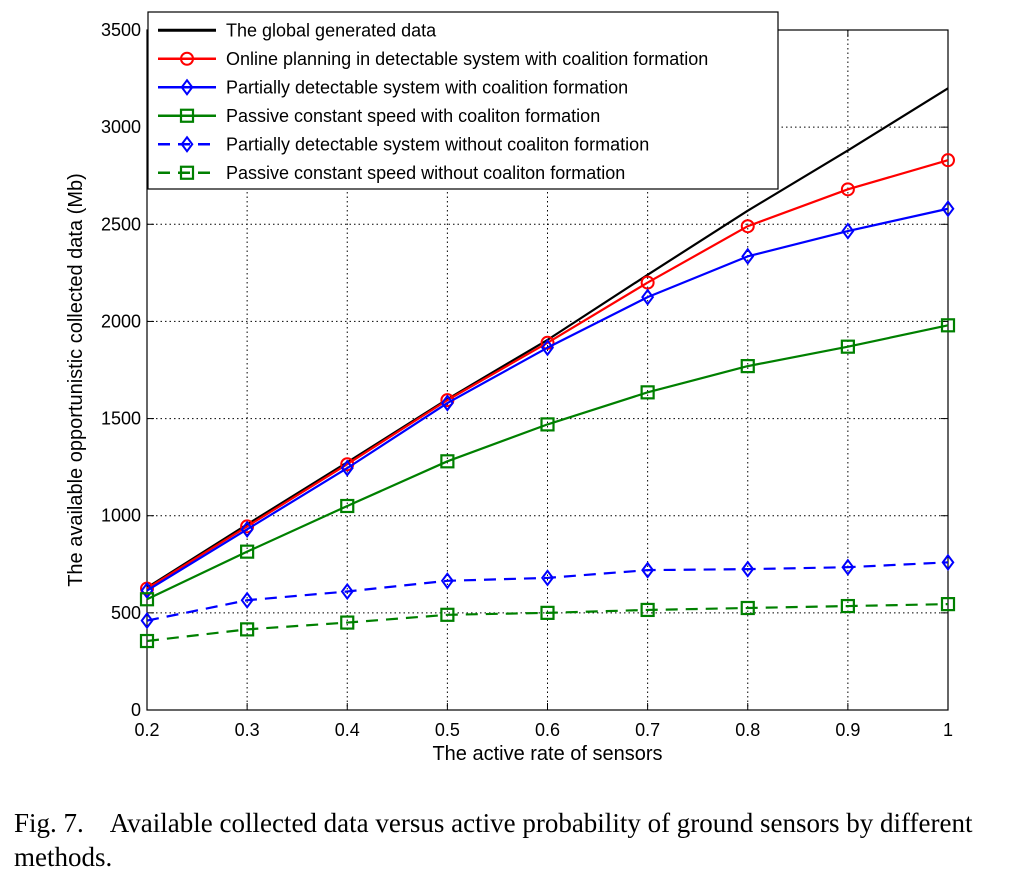 This screenshot has height=890, width=1026. I want to click on x-tick-label: 0.5, so click(447, 730).